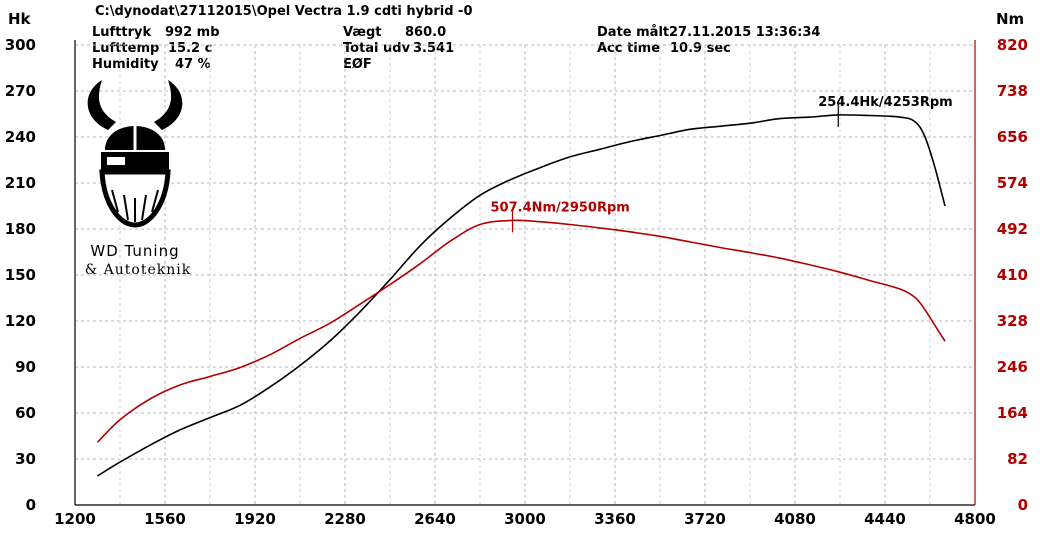  What do you see at coordinates (744, 32) in the screenshot?
I see `info-value-date: 27.11.2015 13:36:34` at bounding box center [744, 32].